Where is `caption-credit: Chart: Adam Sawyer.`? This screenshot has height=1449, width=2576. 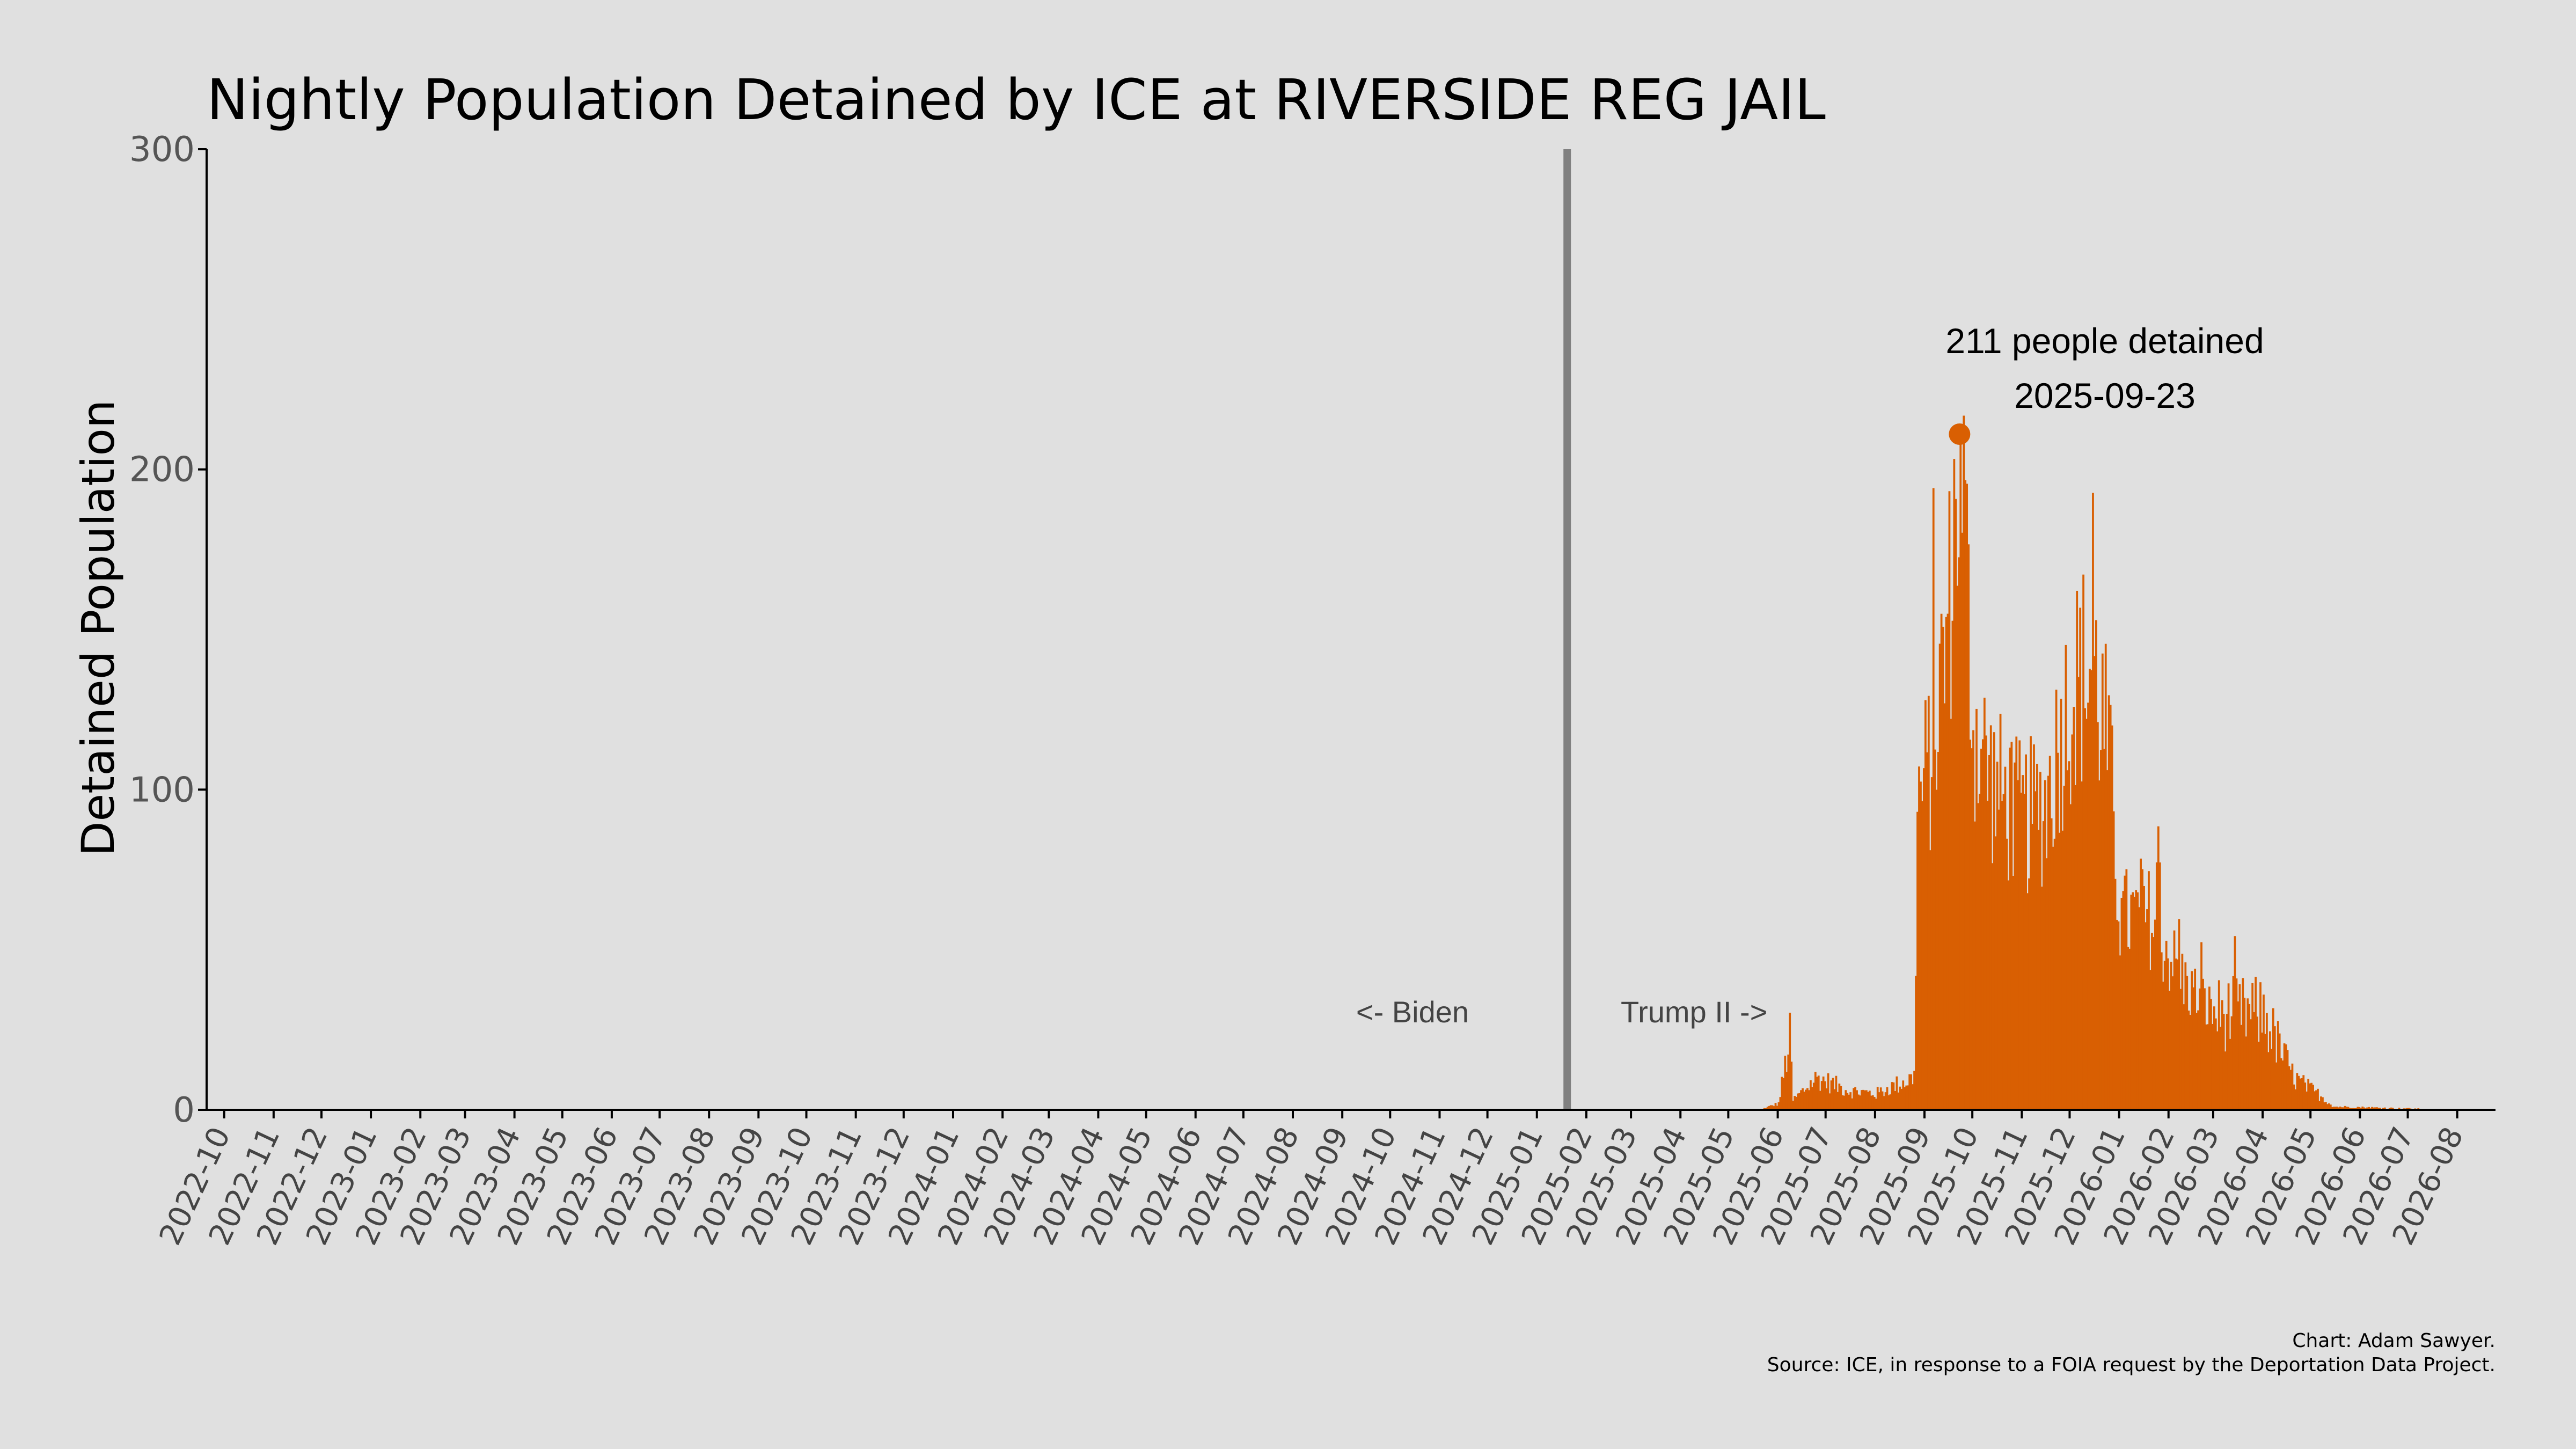
caption-credit: Chart: Adam Sawyer. is located at coordinates (2394, 1341).